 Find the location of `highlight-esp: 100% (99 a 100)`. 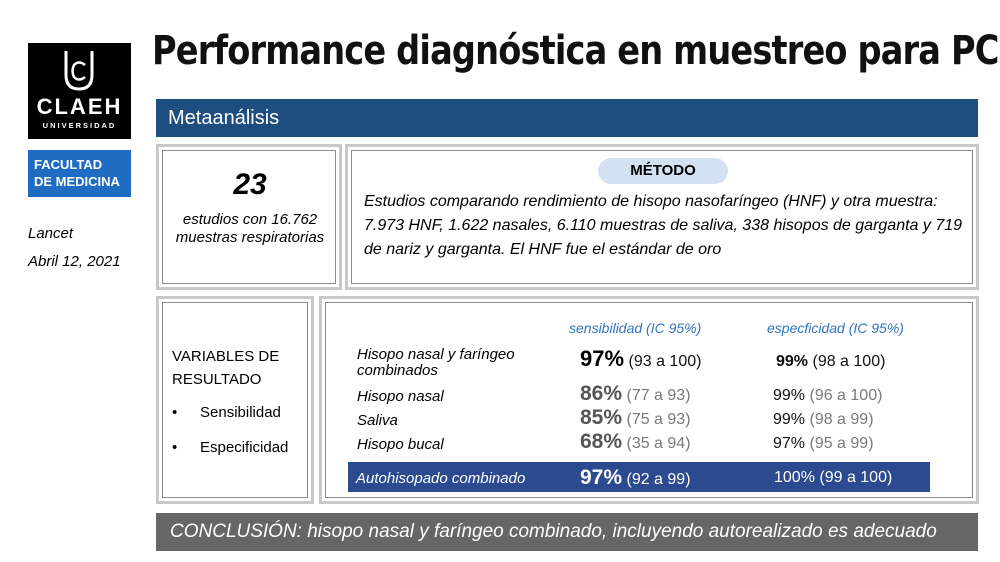

highlight-esp: 100% (99 a 100) is located at coordinates (833, 477).